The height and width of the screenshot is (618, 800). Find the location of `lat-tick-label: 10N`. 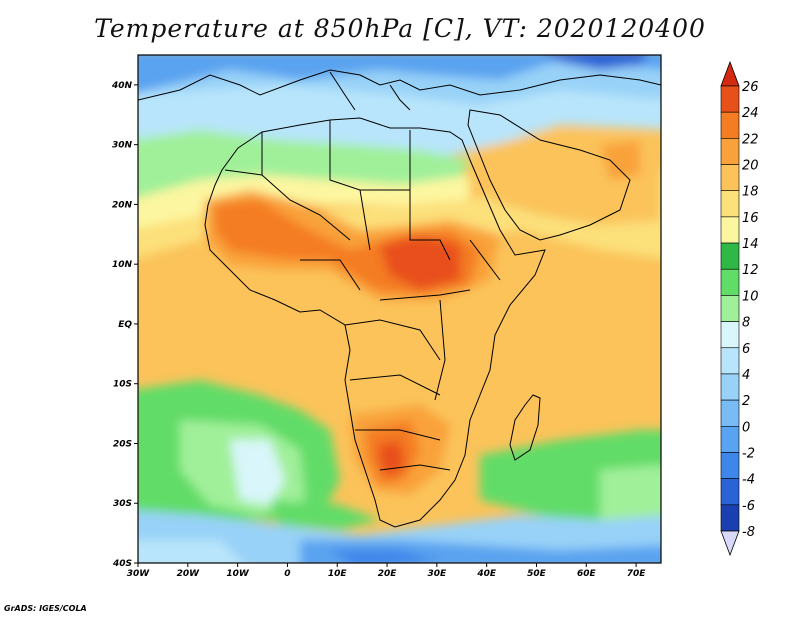

lat-tick-label: 10N is located at coordinates (122, 265).